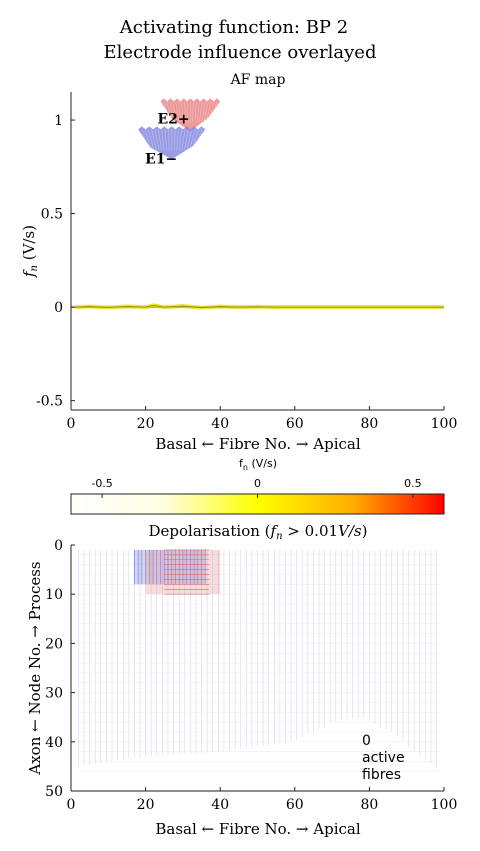 This screenshot has width=480, height=851. I want to click on colorbar: fn (V/s) -0.5 0 0.5, so click(257, 486).